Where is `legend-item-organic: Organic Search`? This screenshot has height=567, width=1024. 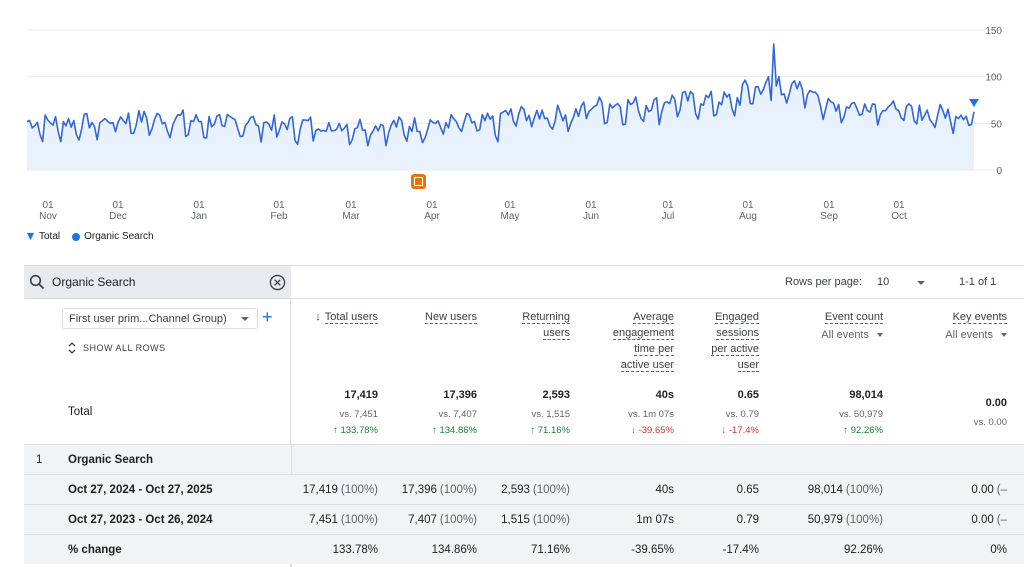
legend-item-organic: Organic Search is located at coordinates (113, 236).